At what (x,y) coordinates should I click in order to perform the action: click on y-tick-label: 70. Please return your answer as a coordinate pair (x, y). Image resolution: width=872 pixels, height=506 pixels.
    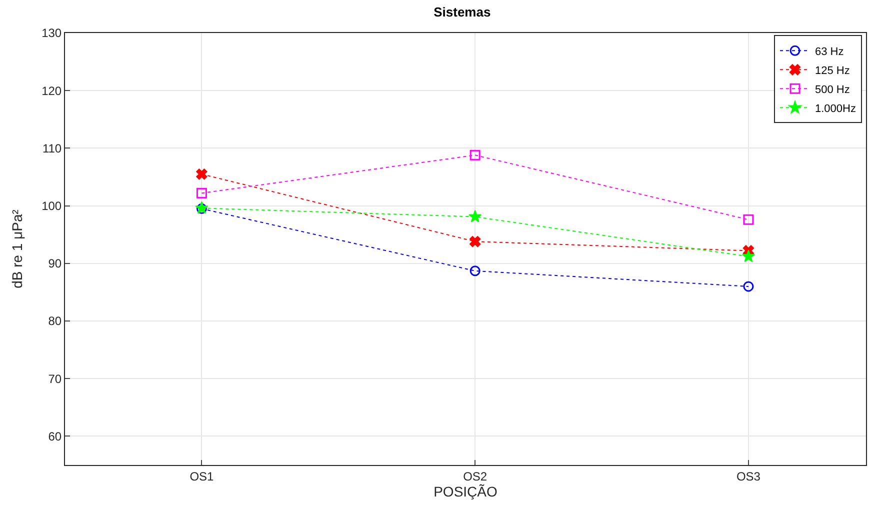
    Looking at the image, I should click on (55, 379).